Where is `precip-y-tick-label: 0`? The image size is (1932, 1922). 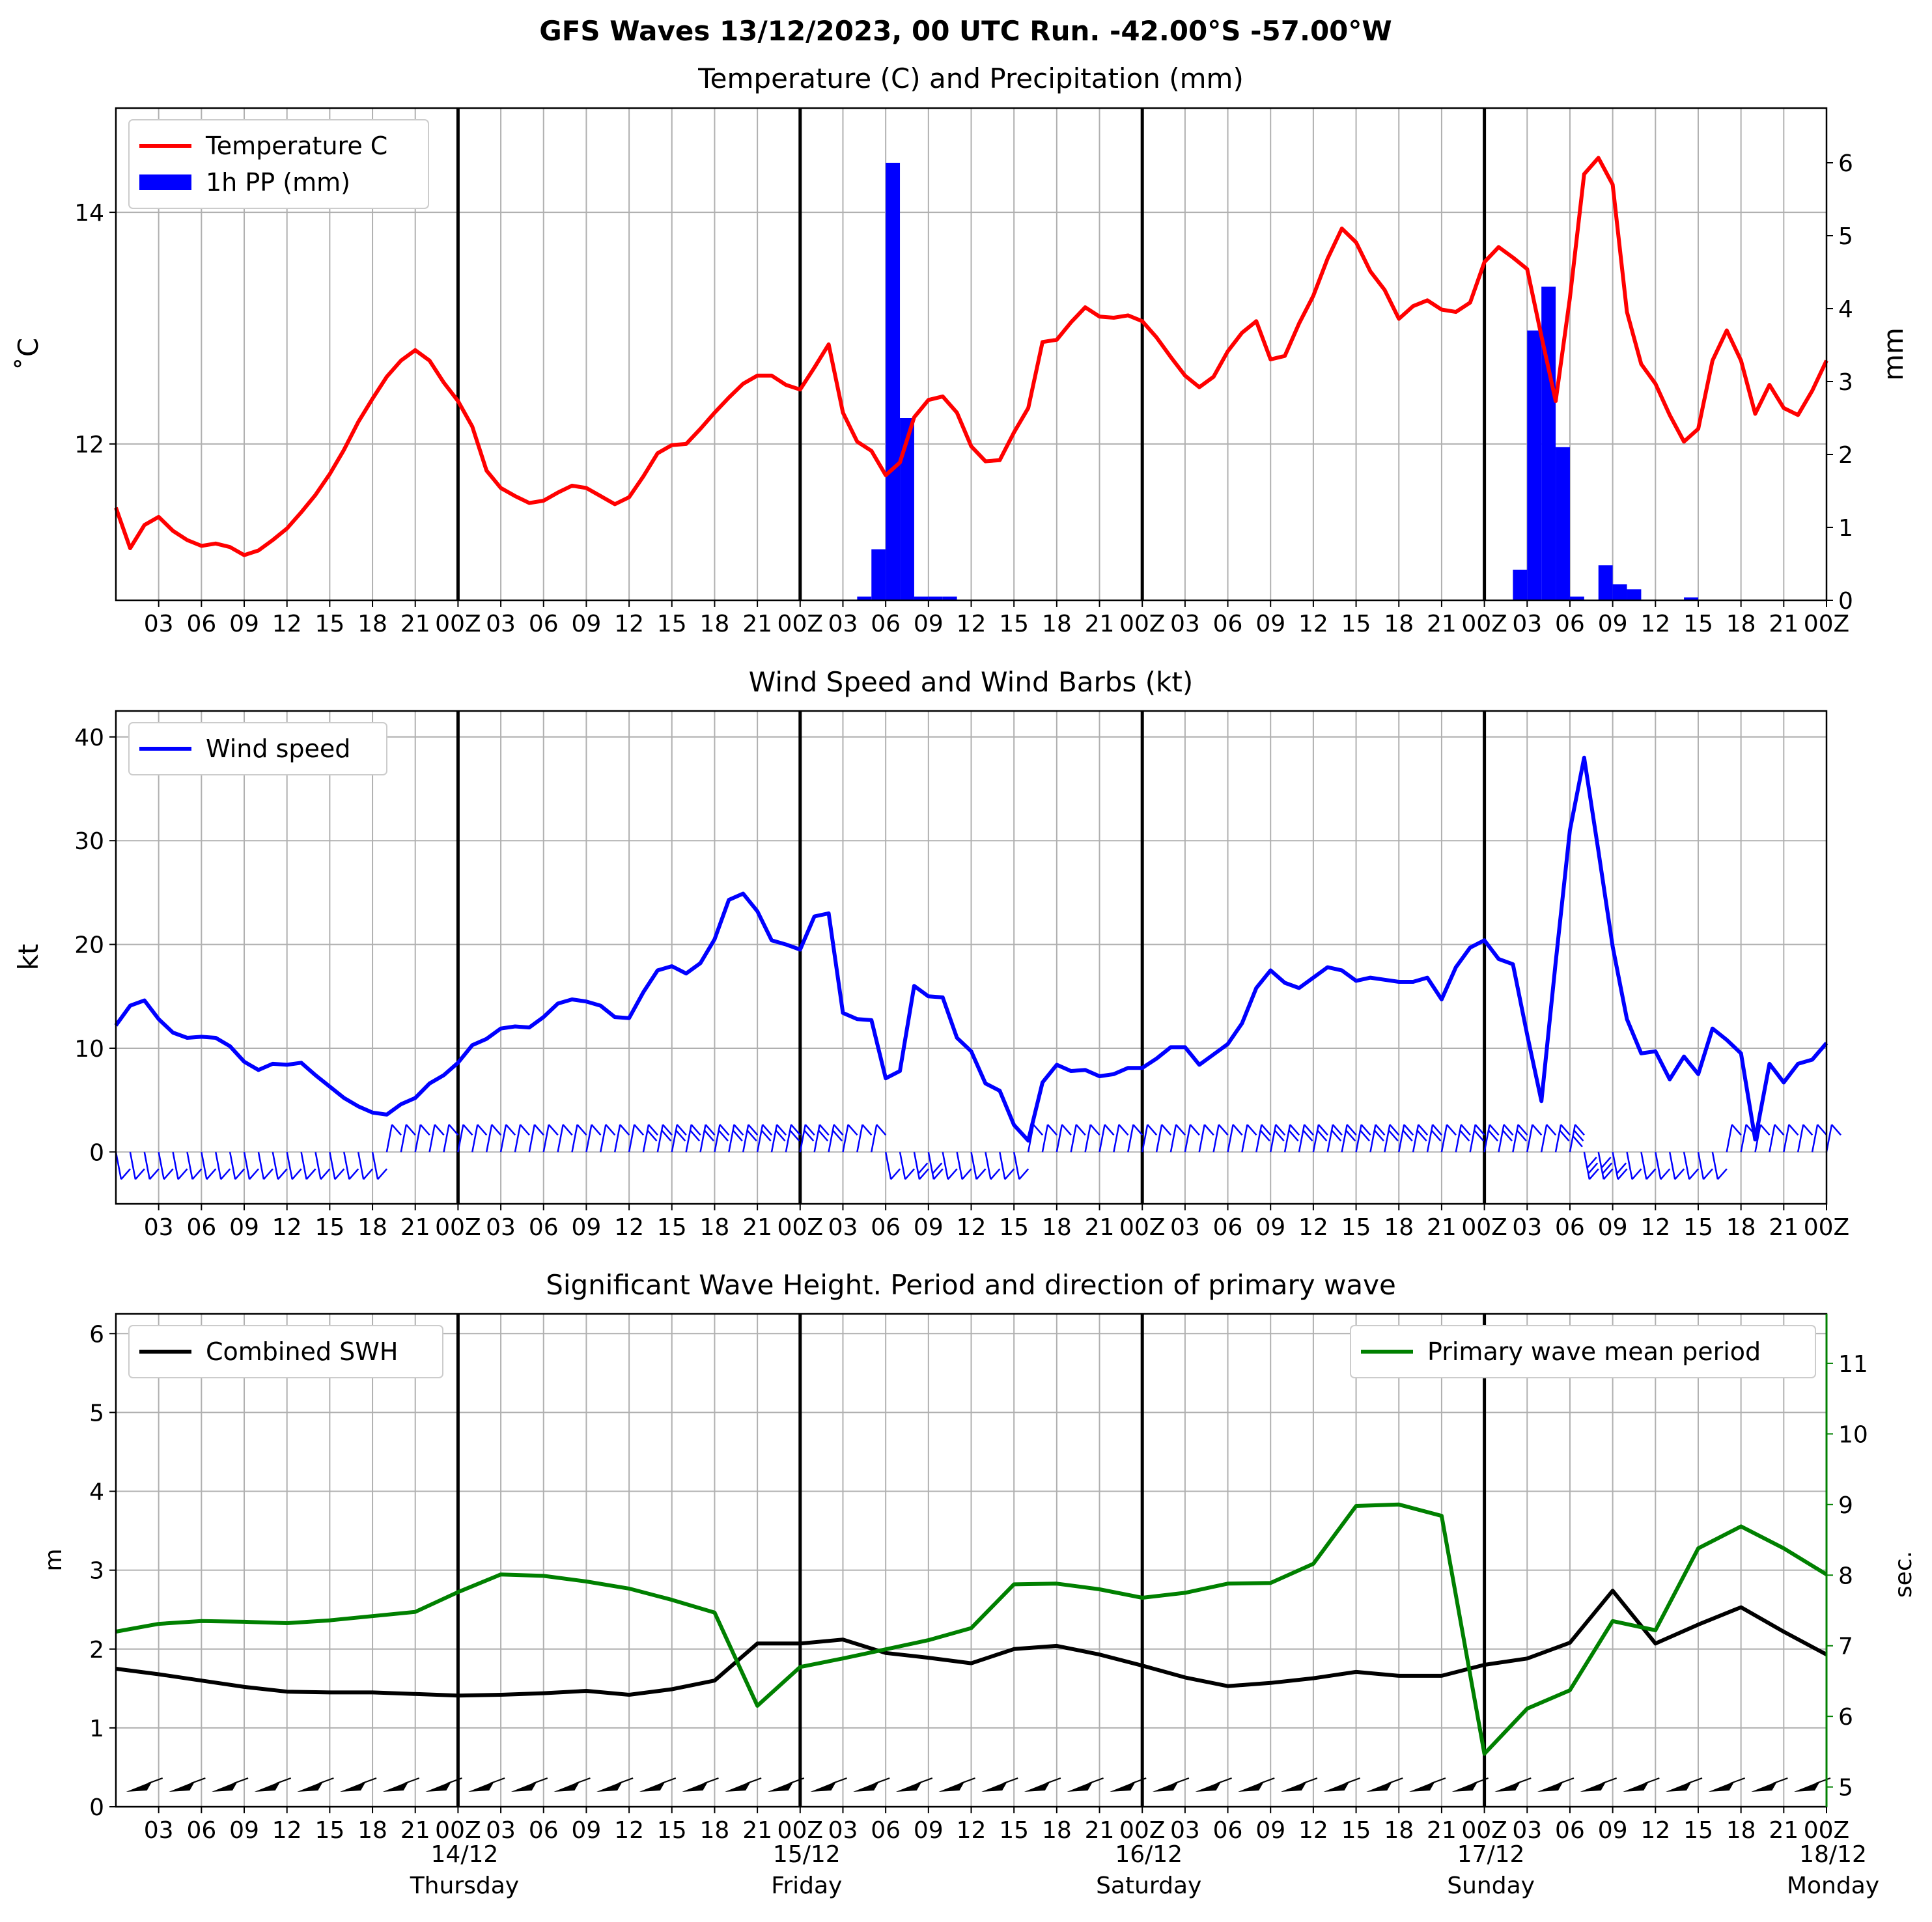
precip-y-tick-label: 0 is located at coordinates (1846, 601).